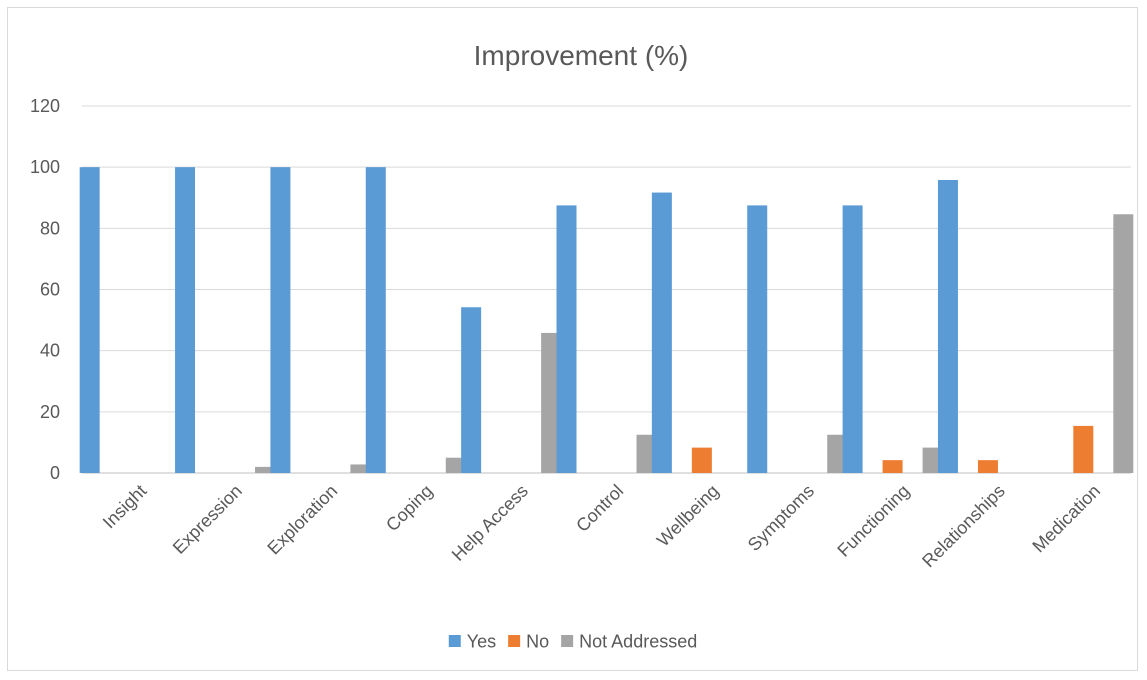  What do you see at coordinates (581, 55) in the screenshot?
I see `chart-title: Improvement (%)` at bounding box center [581, 55].